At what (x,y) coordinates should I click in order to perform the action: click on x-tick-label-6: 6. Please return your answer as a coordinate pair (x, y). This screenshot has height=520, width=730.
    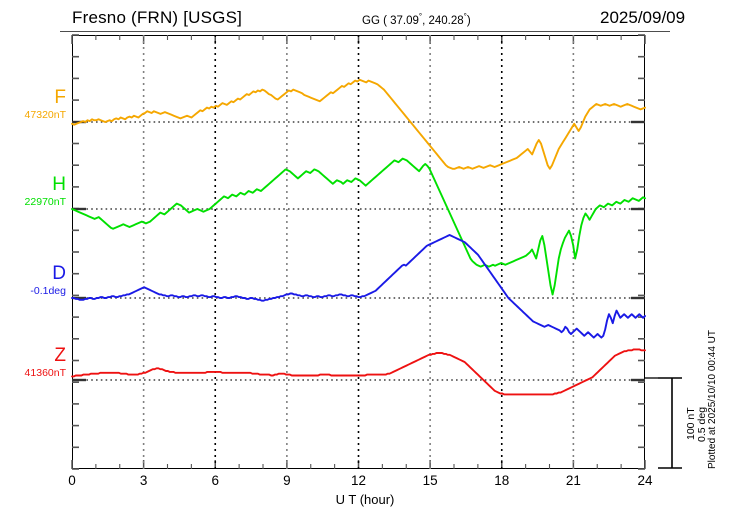
    Looking at the image, I should click on (215, 480).